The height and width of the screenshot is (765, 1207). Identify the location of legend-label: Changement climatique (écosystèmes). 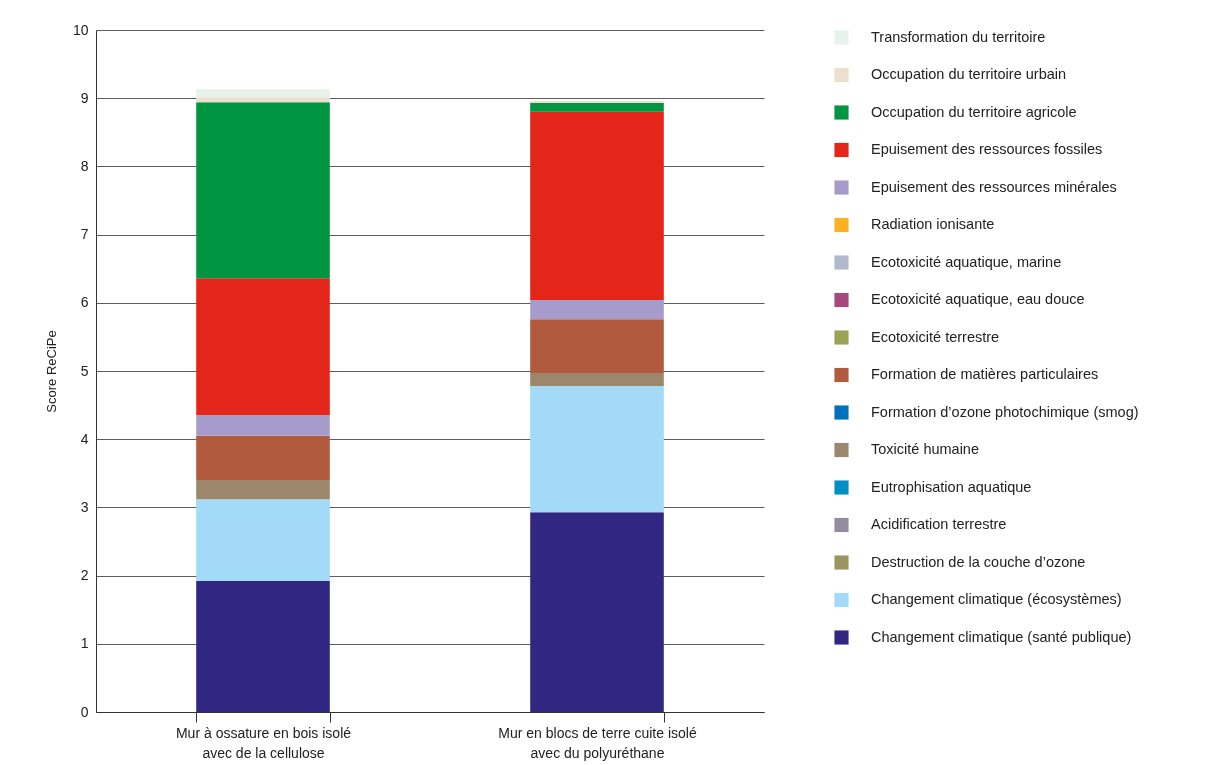
(996, 599).